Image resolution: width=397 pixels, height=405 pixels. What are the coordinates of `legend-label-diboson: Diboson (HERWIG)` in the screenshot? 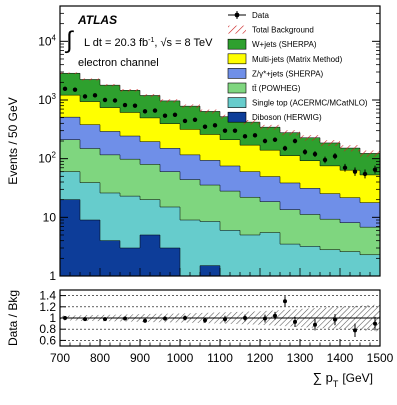 It's located at (287, 117).